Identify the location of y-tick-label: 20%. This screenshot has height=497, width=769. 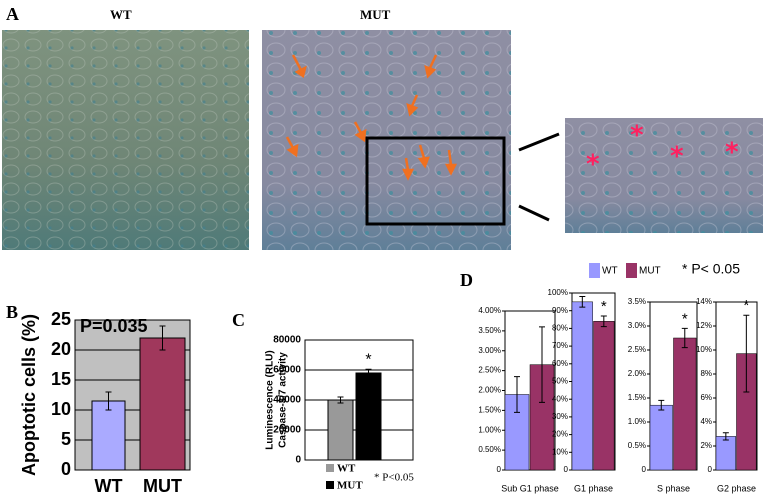
(560, 434).